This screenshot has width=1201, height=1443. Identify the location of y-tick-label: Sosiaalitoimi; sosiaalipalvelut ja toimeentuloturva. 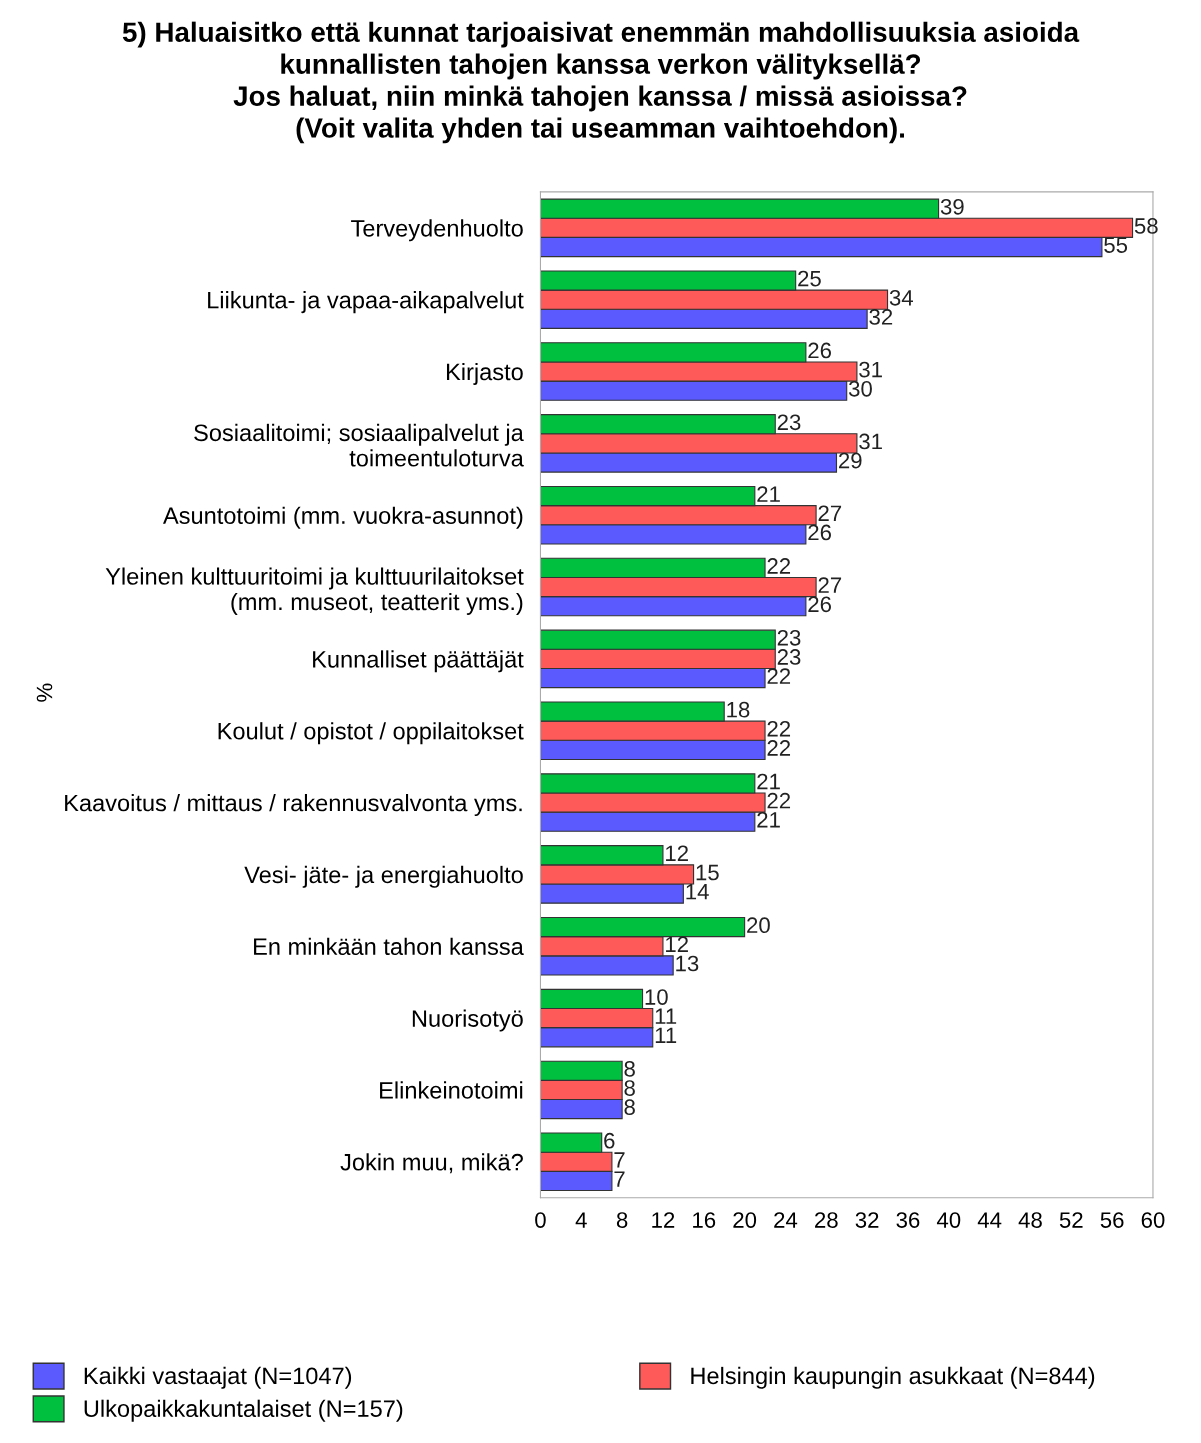
(359, 445).